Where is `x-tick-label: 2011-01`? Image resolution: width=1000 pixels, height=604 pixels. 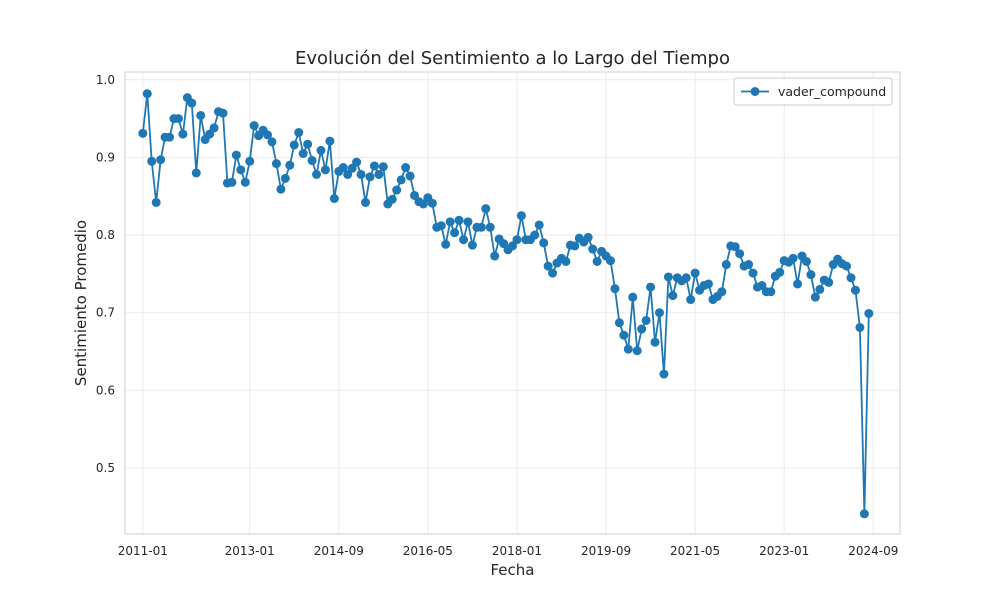
x-tick-label: 2011-01 is located at coordinates (143, 551).